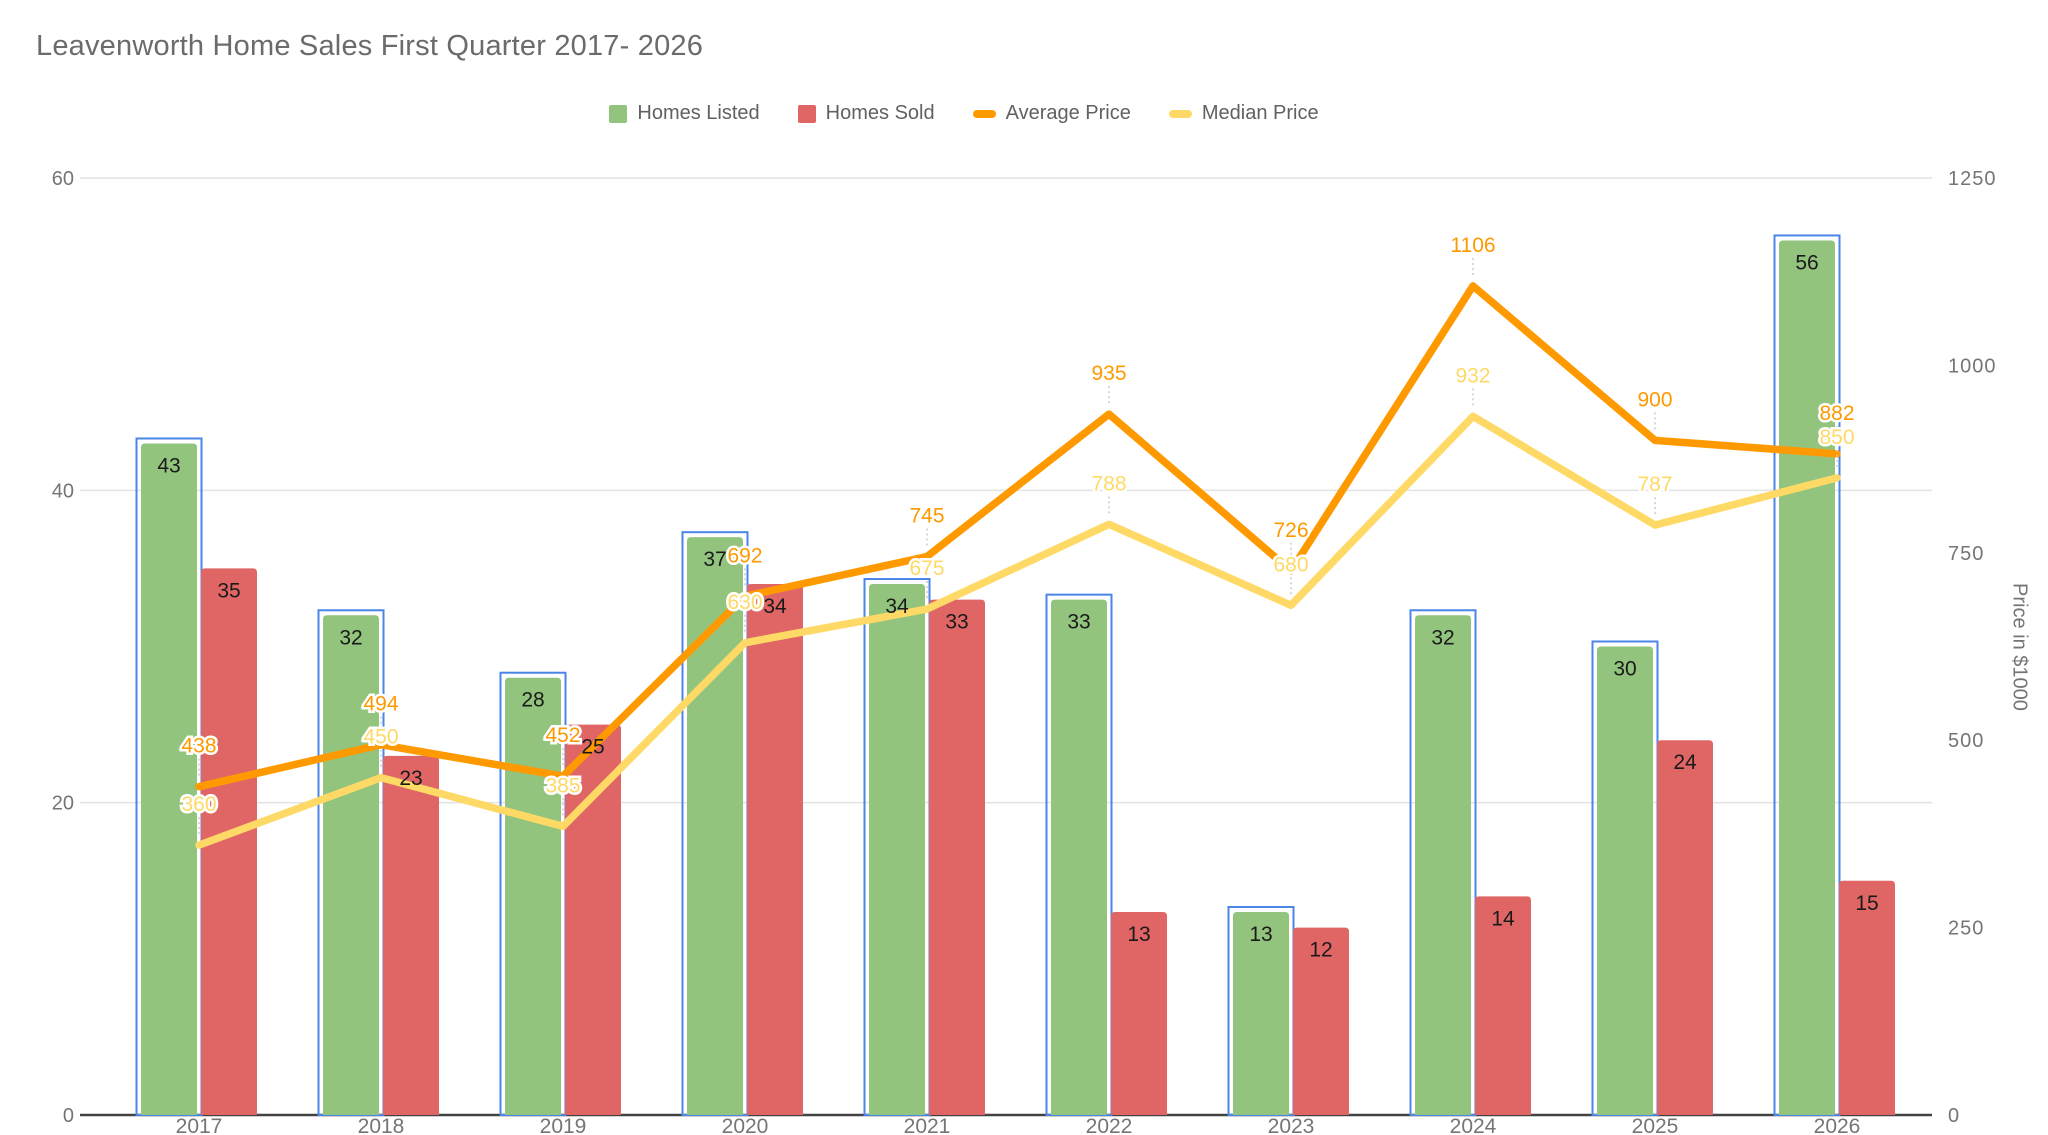  I want to click on right-axis-title: Price in $1000, so click(2019, 646).